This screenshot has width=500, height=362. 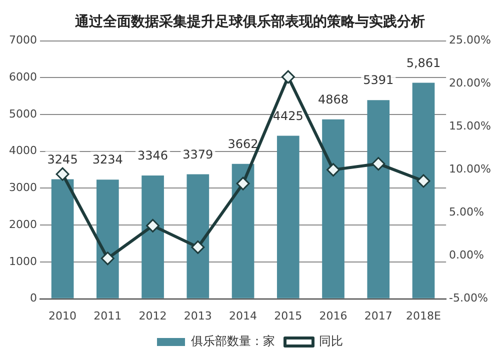 What do you see at coordinates (468, 298) in the screenshot?
I see `y2-tick-label: -5.00%` at bounding box center [468, 298].